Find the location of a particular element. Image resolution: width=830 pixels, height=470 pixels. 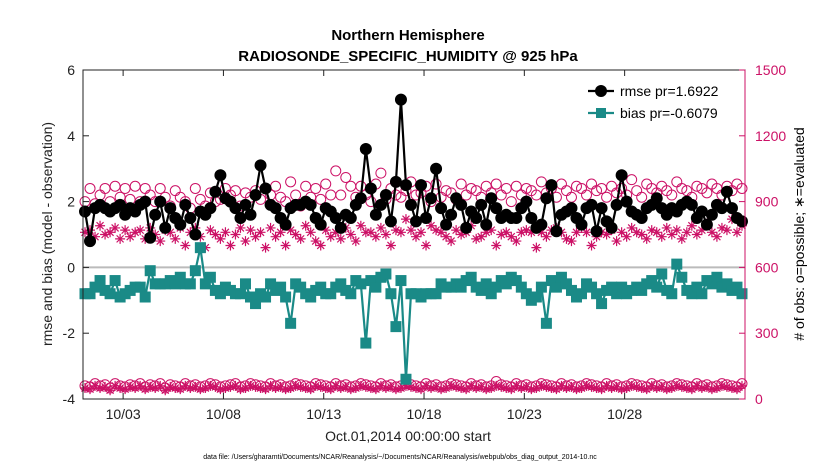

legend-box is located at coordinates (660, 103).